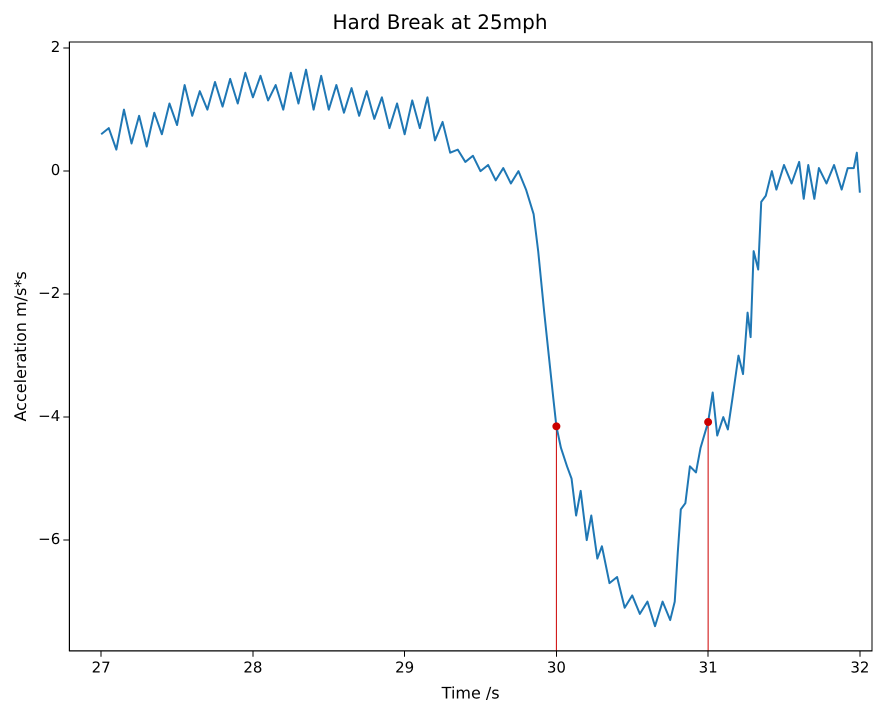 The image size is (894, 717). What do you see at coordinates (440, 22) in the screenshot?
I see `chart-title: Hard Break at 25mph` at bounding box center [440, 22].